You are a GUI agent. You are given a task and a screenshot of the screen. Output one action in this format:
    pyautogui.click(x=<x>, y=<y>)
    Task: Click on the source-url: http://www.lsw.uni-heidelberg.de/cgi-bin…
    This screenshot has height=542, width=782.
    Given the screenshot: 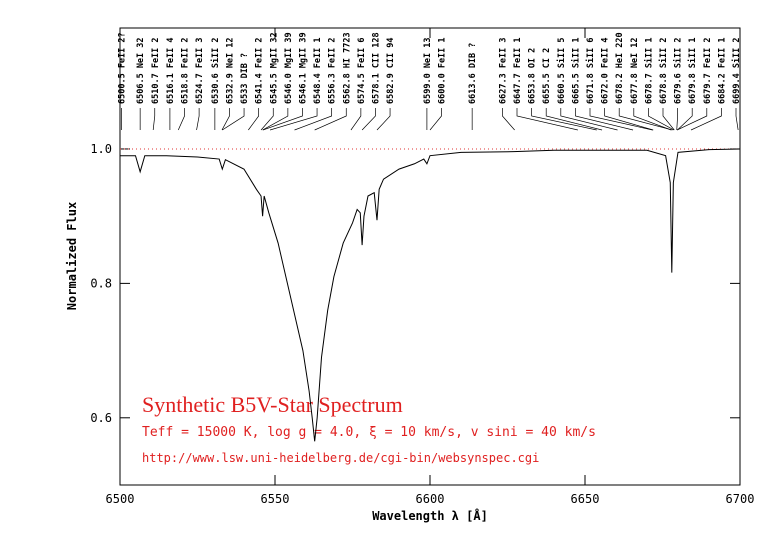 What is the action you would take?
    pyautogui.click(x=340, y=458)
    